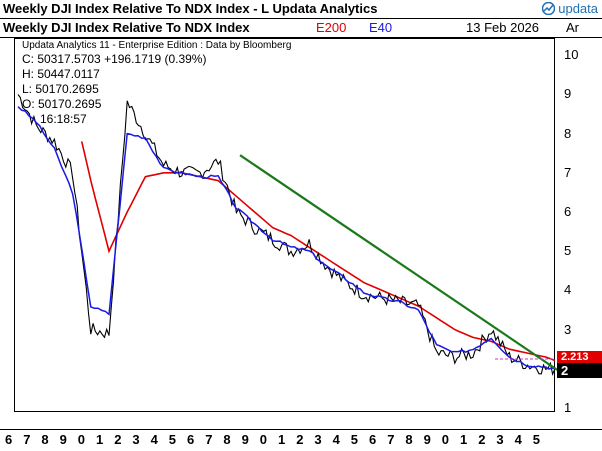 The image size is (602, 451). What do you see at coordinates (62, 104) in the screenshot?
I see `open-value: O: 50170.2695` at bounding box center [62, 104].